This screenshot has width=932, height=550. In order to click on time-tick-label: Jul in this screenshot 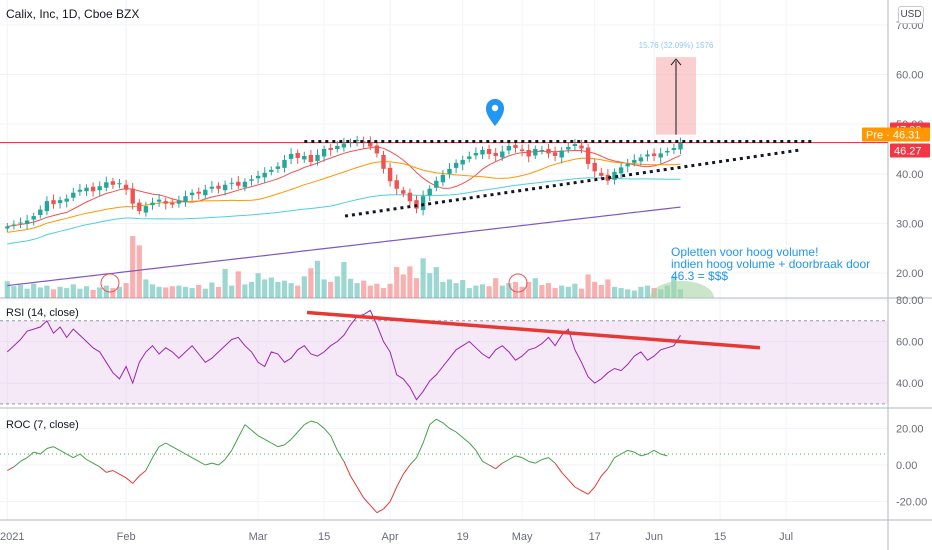, I will do `click(786, 537)`.